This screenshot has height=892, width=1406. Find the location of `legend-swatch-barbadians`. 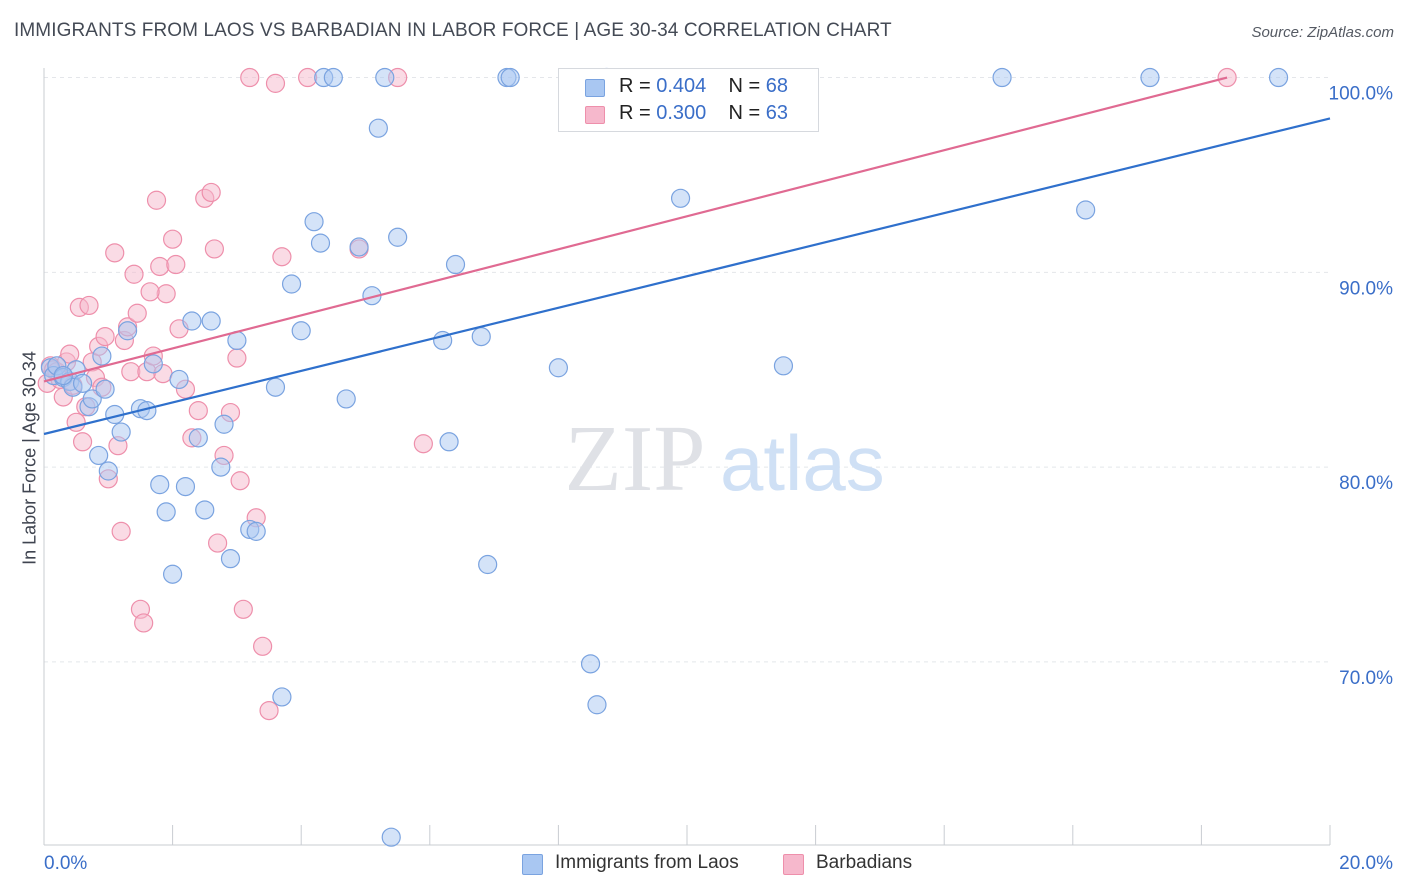

legend-swatch-barbadians is located at coordinates (595, 115).